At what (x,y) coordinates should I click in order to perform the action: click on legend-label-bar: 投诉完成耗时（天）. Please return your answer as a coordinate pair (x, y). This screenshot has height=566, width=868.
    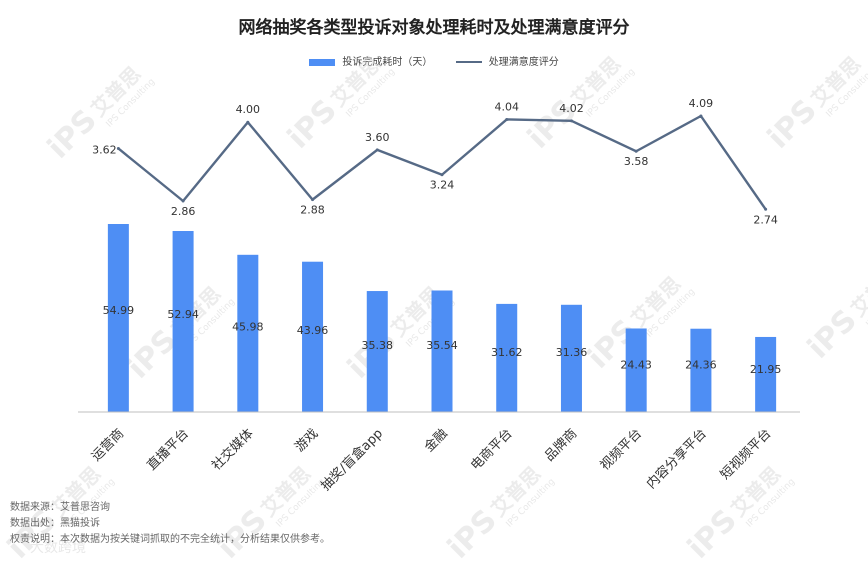
    Looking at the image, I should click on (387, 62).